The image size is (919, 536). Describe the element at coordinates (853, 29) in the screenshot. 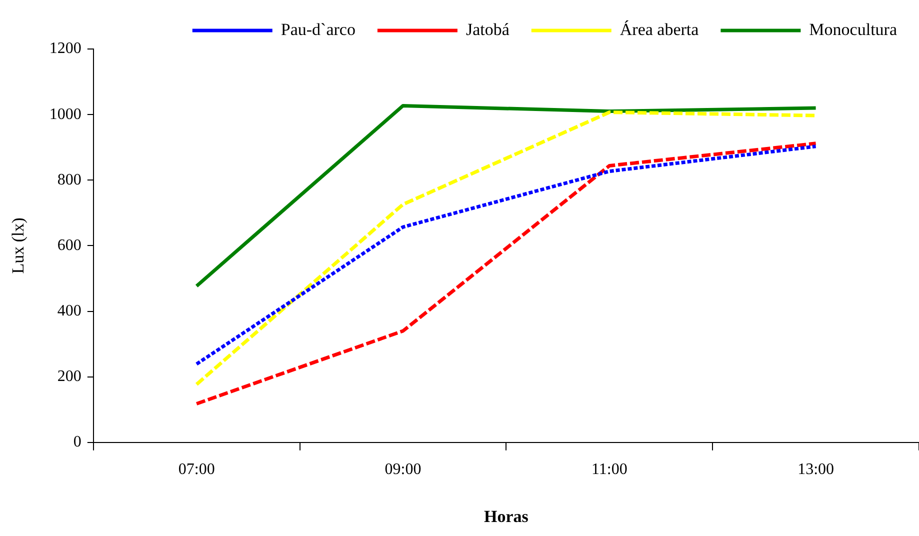

I see `legend-label: Monocultura` at that location.